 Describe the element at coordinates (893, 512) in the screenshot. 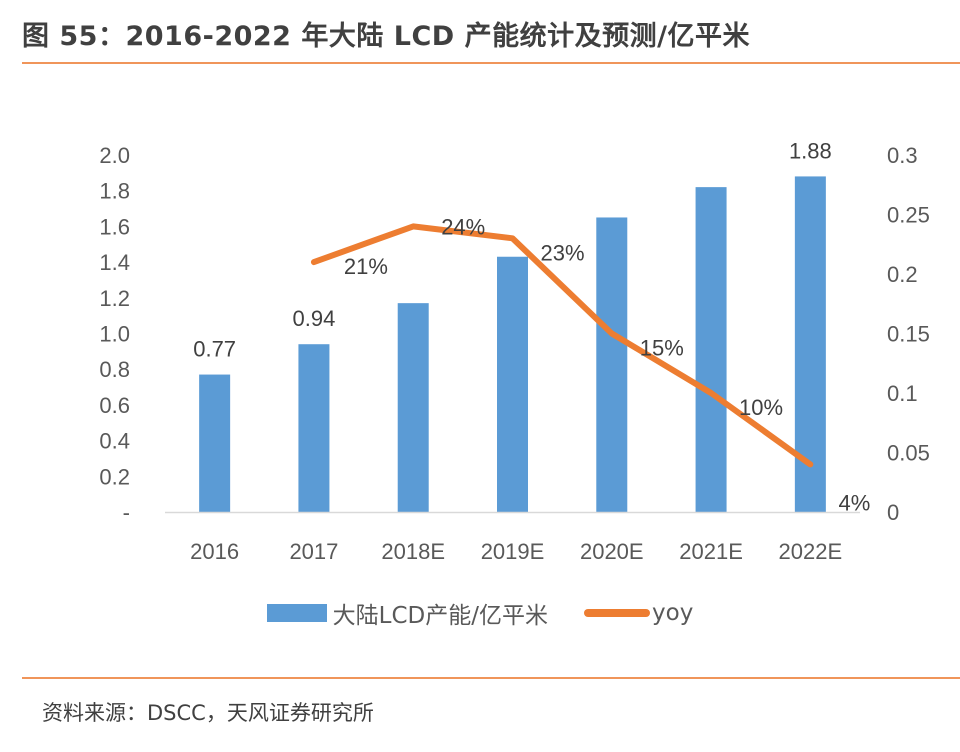

I see `right-axis-tick-label: 0` at that location.